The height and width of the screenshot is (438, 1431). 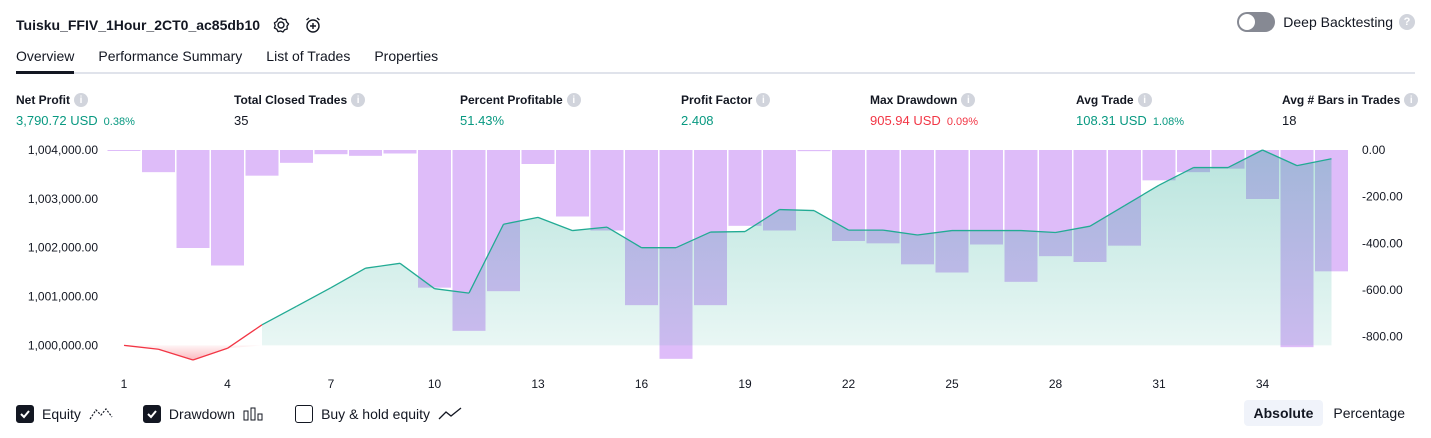 What do you see at coordinates (43, 100) in the screenshot?
I see `stat-label: Net Profit` at bounding box center [43, 100].